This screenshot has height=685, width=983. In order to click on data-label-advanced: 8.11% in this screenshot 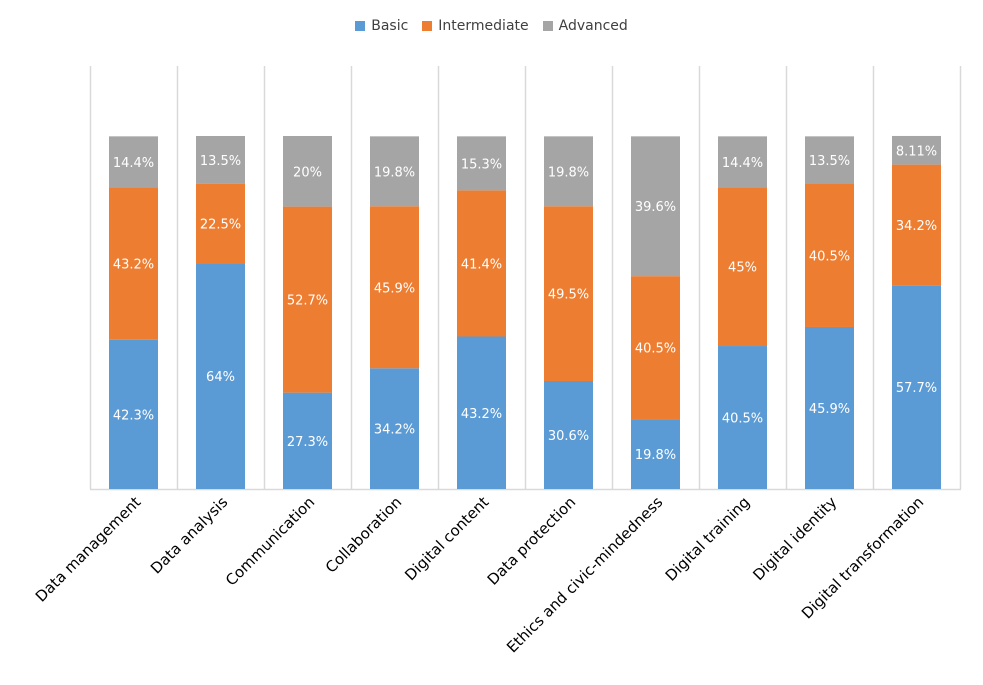, I will do `click(916, 151)`.